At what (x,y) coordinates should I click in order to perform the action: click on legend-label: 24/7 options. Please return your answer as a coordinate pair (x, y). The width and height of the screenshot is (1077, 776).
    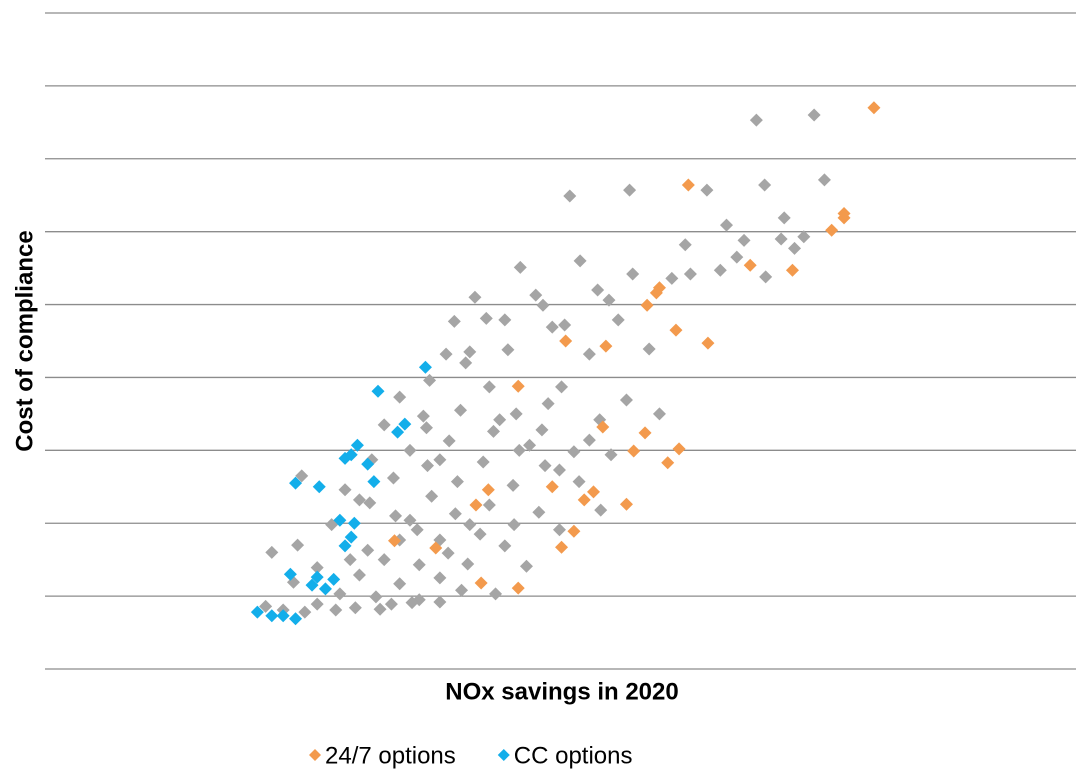
    Looking at the image, I should click on (390, 755).